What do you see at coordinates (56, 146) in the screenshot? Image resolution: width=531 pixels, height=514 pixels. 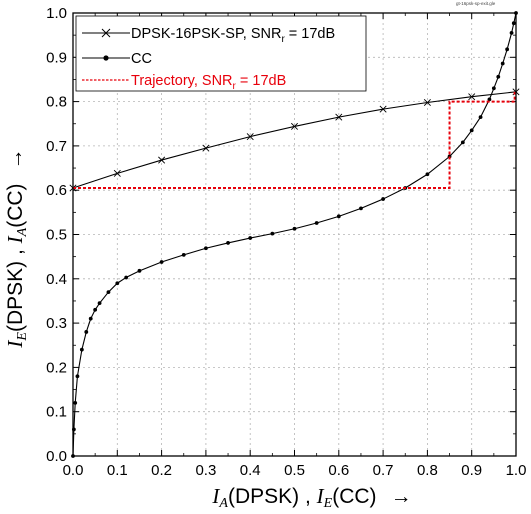 I see `y-tick-label: 0.7` at bounding box center [56, 146].